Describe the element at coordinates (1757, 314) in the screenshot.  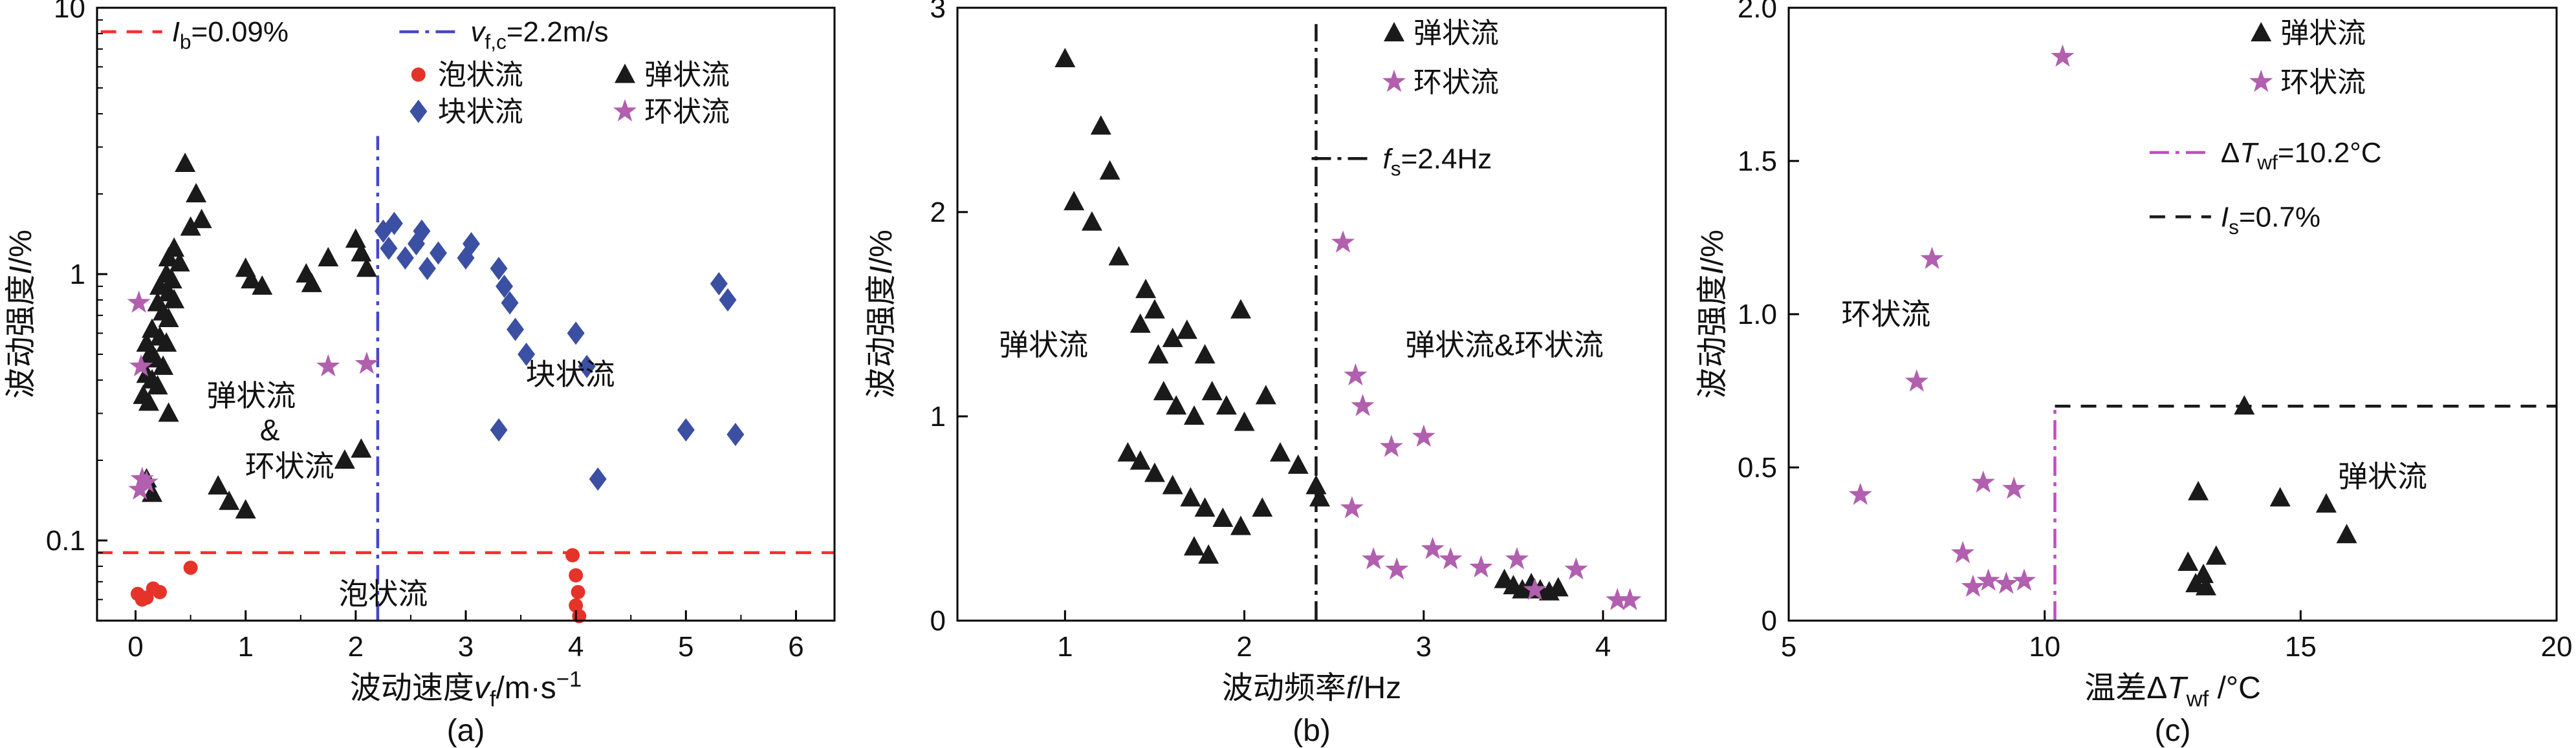
I see `svg-text: 1.0` at that location.